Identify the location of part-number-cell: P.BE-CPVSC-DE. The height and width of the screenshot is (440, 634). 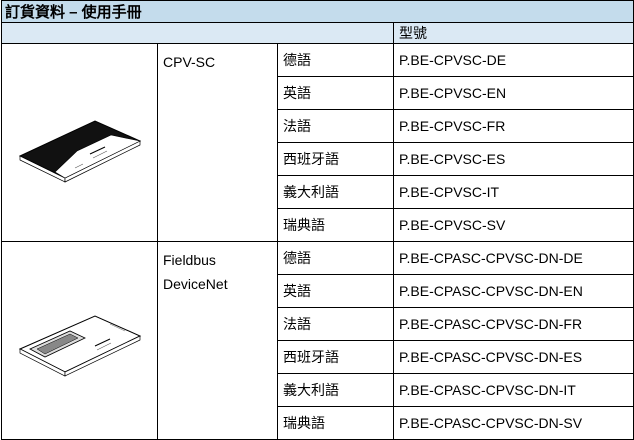
(513, 60).